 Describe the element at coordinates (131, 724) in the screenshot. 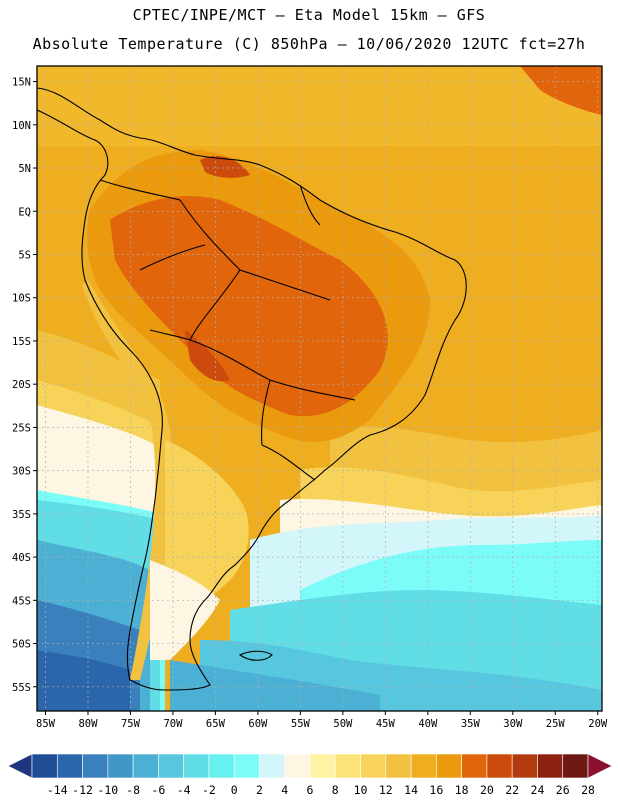

I see `lon-label: 75W` at that location.